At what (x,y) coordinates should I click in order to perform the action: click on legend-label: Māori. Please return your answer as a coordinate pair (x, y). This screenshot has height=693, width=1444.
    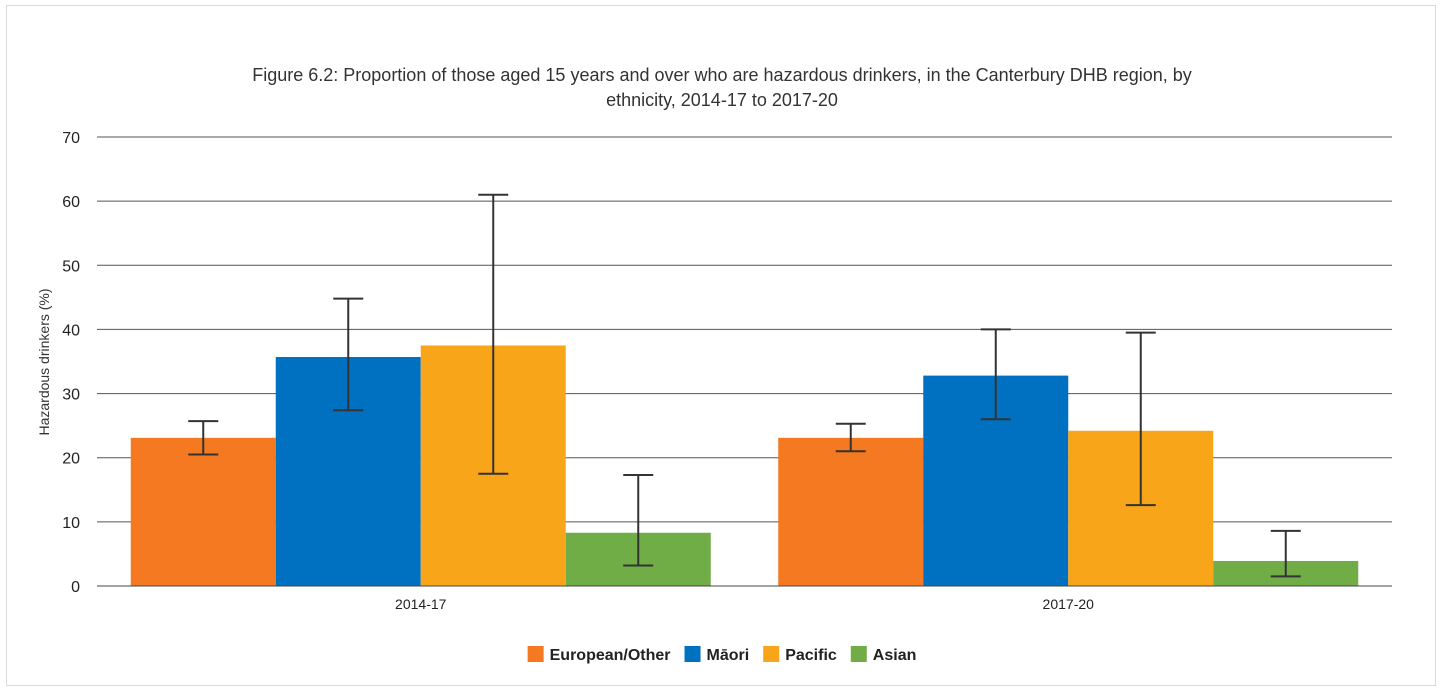
    Looking at the image, I should click on (728, 655).